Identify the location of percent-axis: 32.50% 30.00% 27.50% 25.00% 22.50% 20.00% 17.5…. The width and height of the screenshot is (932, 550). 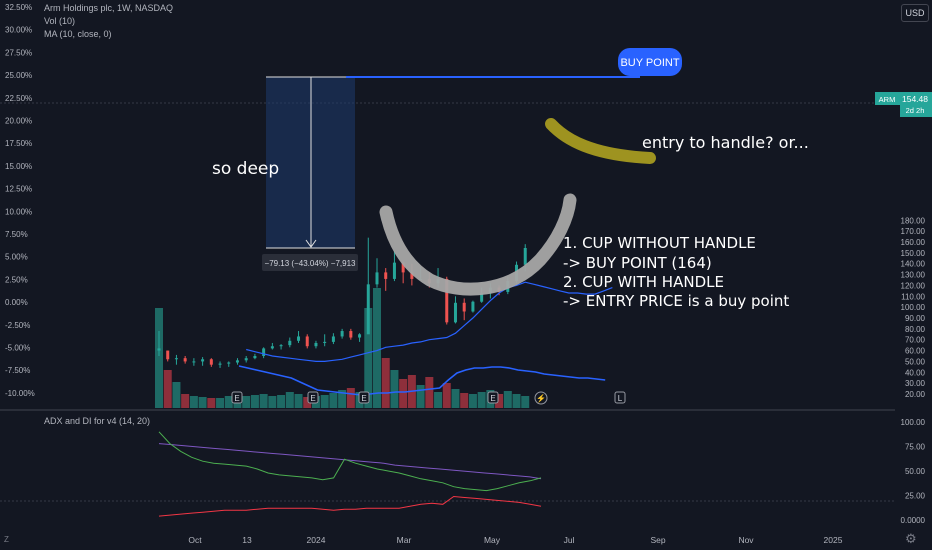
(20, 200).